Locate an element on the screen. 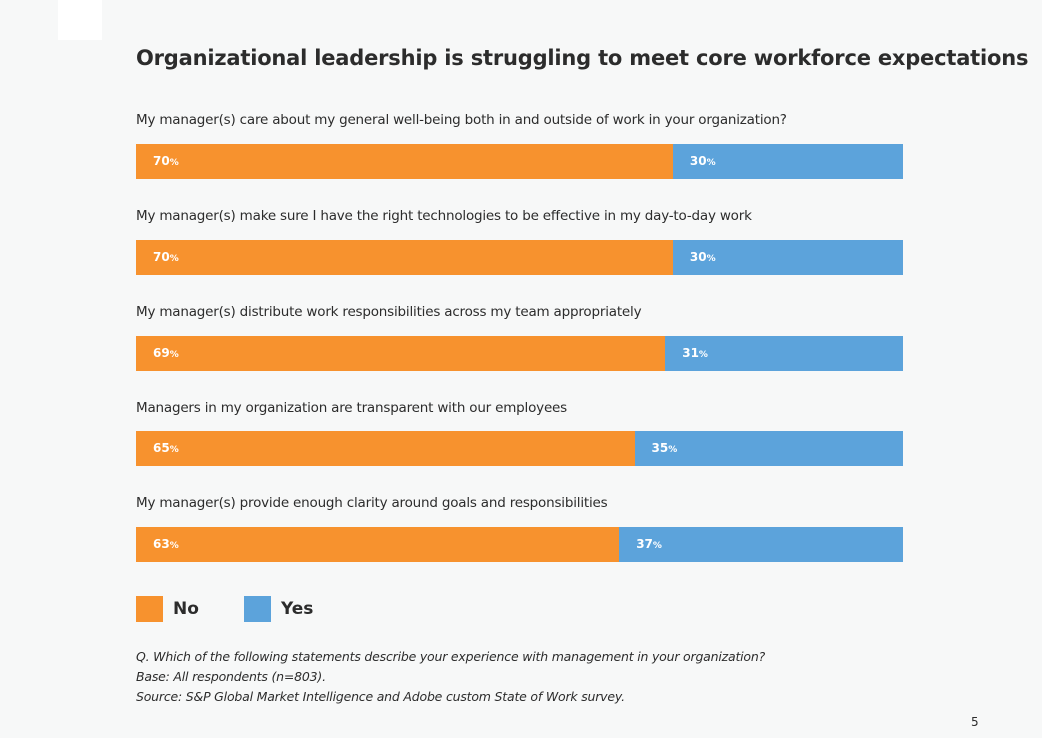  data-label-no: 65% is located at coordinates (157, 449).